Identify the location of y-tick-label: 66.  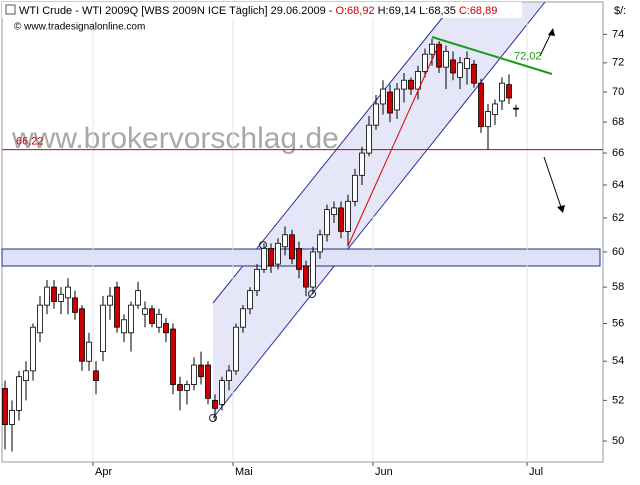
(618, 153).